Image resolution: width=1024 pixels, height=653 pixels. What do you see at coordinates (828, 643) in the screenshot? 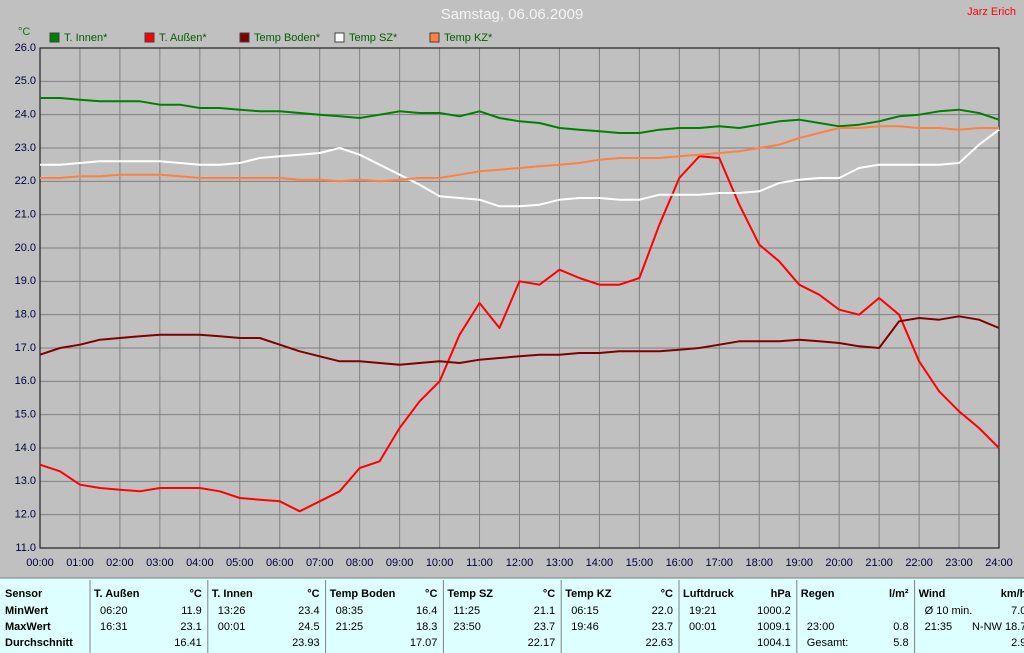
I see `table-cell: Gesamt:` at bounding box center [828, 643].